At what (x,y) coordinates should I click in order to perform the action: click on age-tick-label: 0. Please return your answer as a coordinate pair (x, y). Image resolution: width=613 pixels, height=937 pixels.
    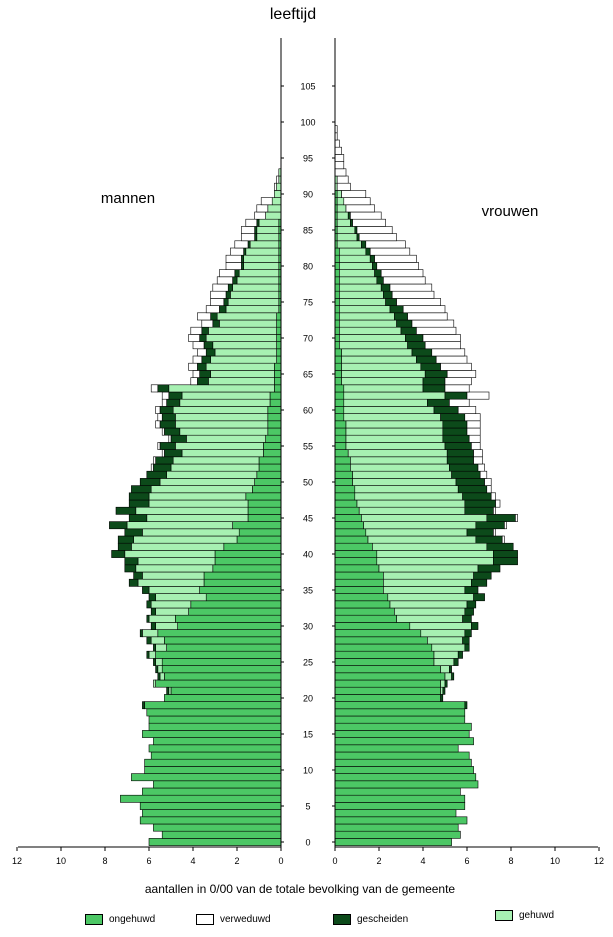
    Looking at the image, I should click on (307, 843).